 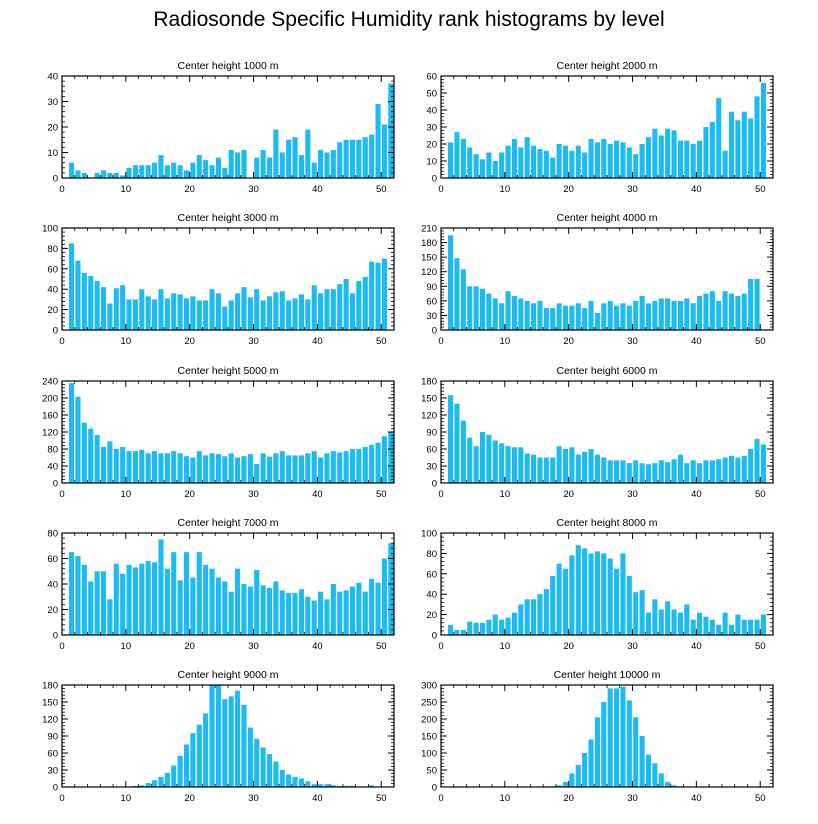 I want to click on y-tick-label: 50, so click(x=431, y=94).